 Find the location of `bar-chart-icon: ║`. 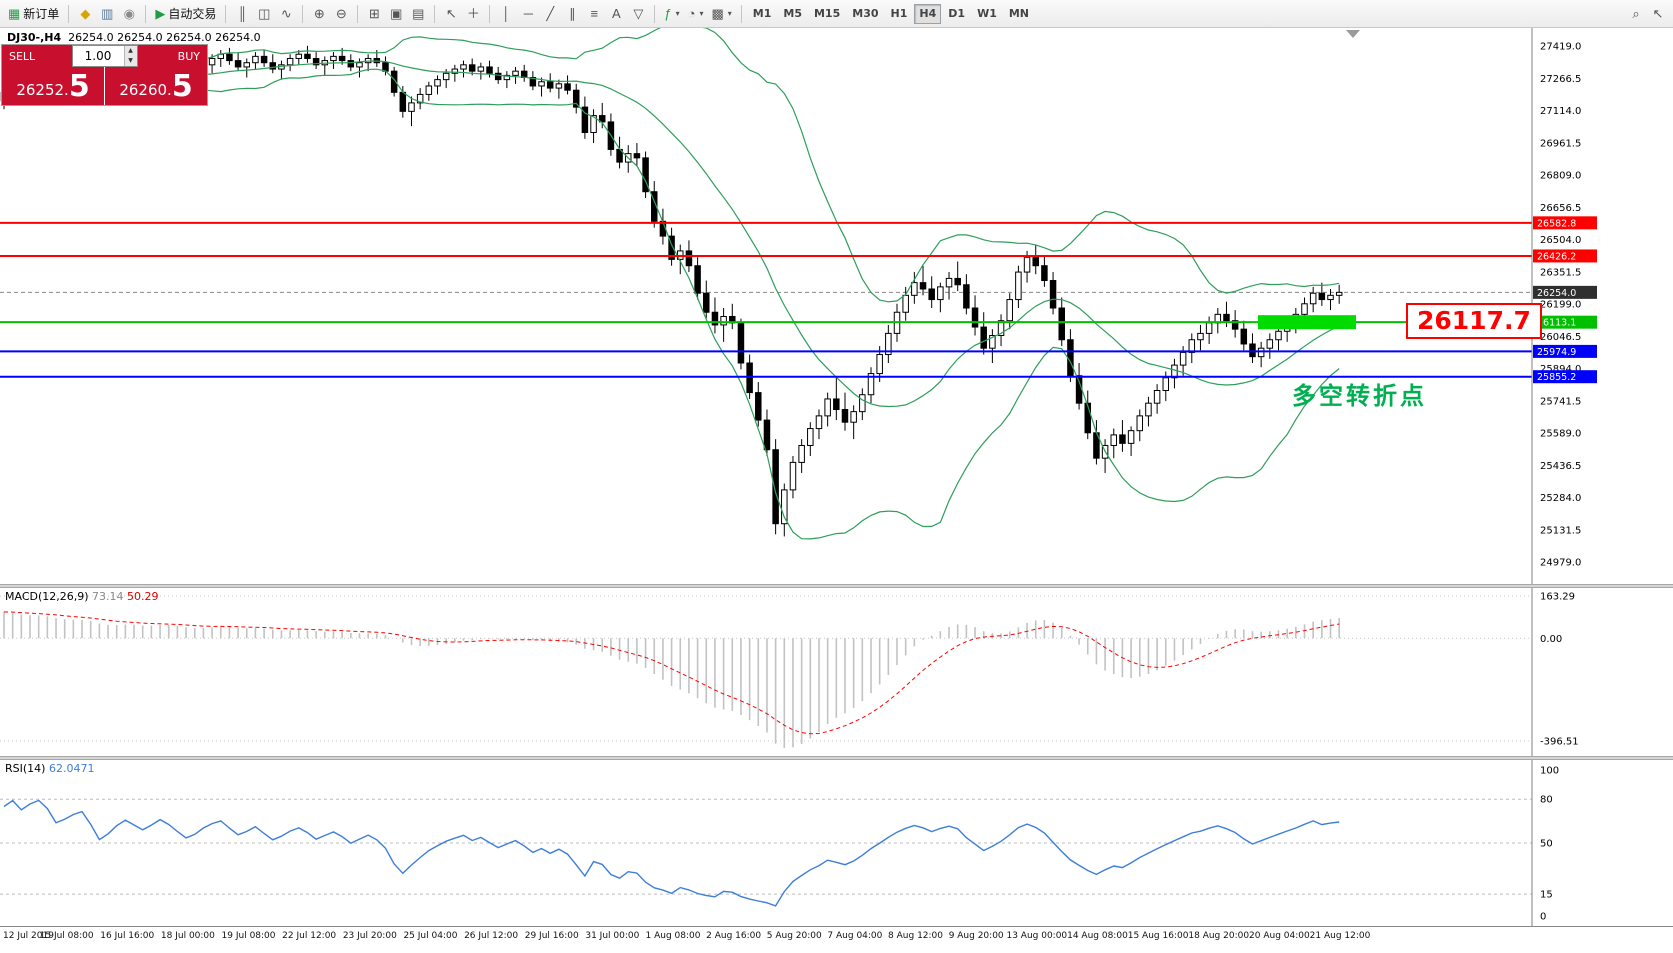

bar-chart-icon: ║ is located at coordinates (242, 13).